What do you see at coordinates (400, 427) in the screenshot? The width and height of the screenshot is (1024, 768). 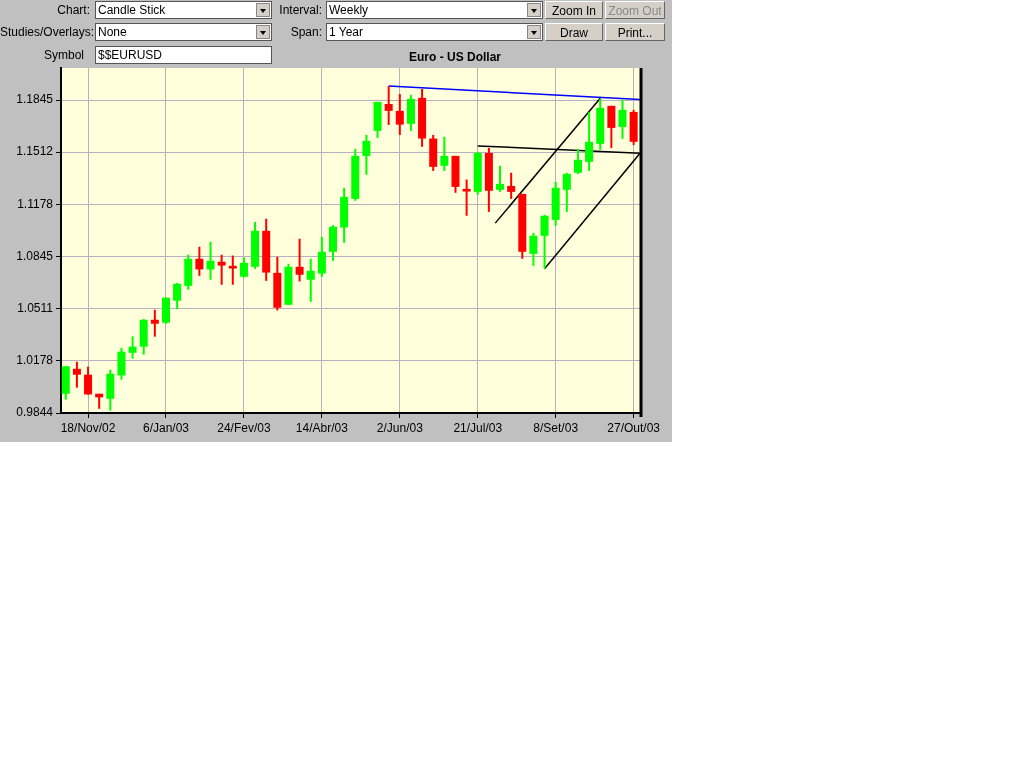 I see `x-tick-label: 2/Jun/03` at bounding box center [400, 427].